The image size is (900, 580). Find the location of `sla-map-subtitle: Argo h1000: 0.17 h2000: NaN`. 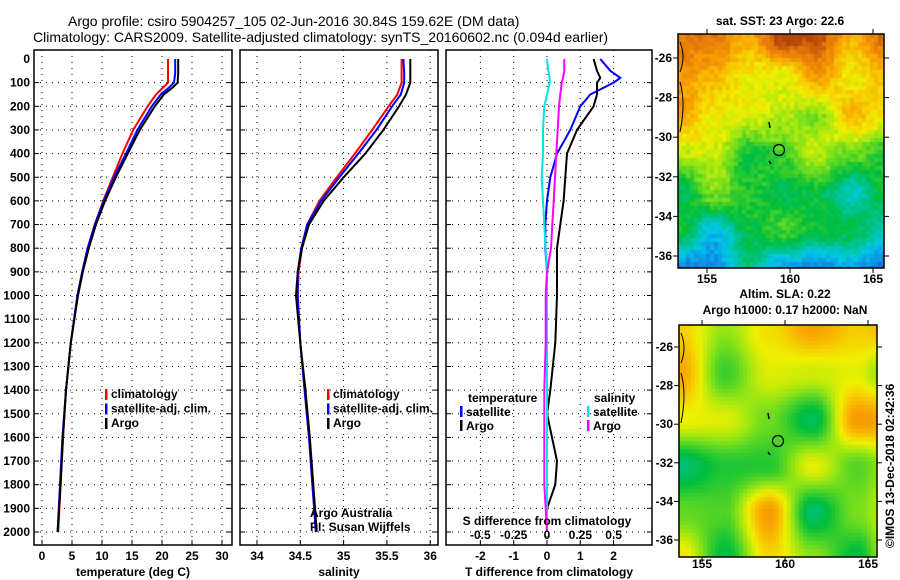

sla-map-subtitle: Argo h1000: 0.17 h2000: NaN is located at coordinates (785, 310).